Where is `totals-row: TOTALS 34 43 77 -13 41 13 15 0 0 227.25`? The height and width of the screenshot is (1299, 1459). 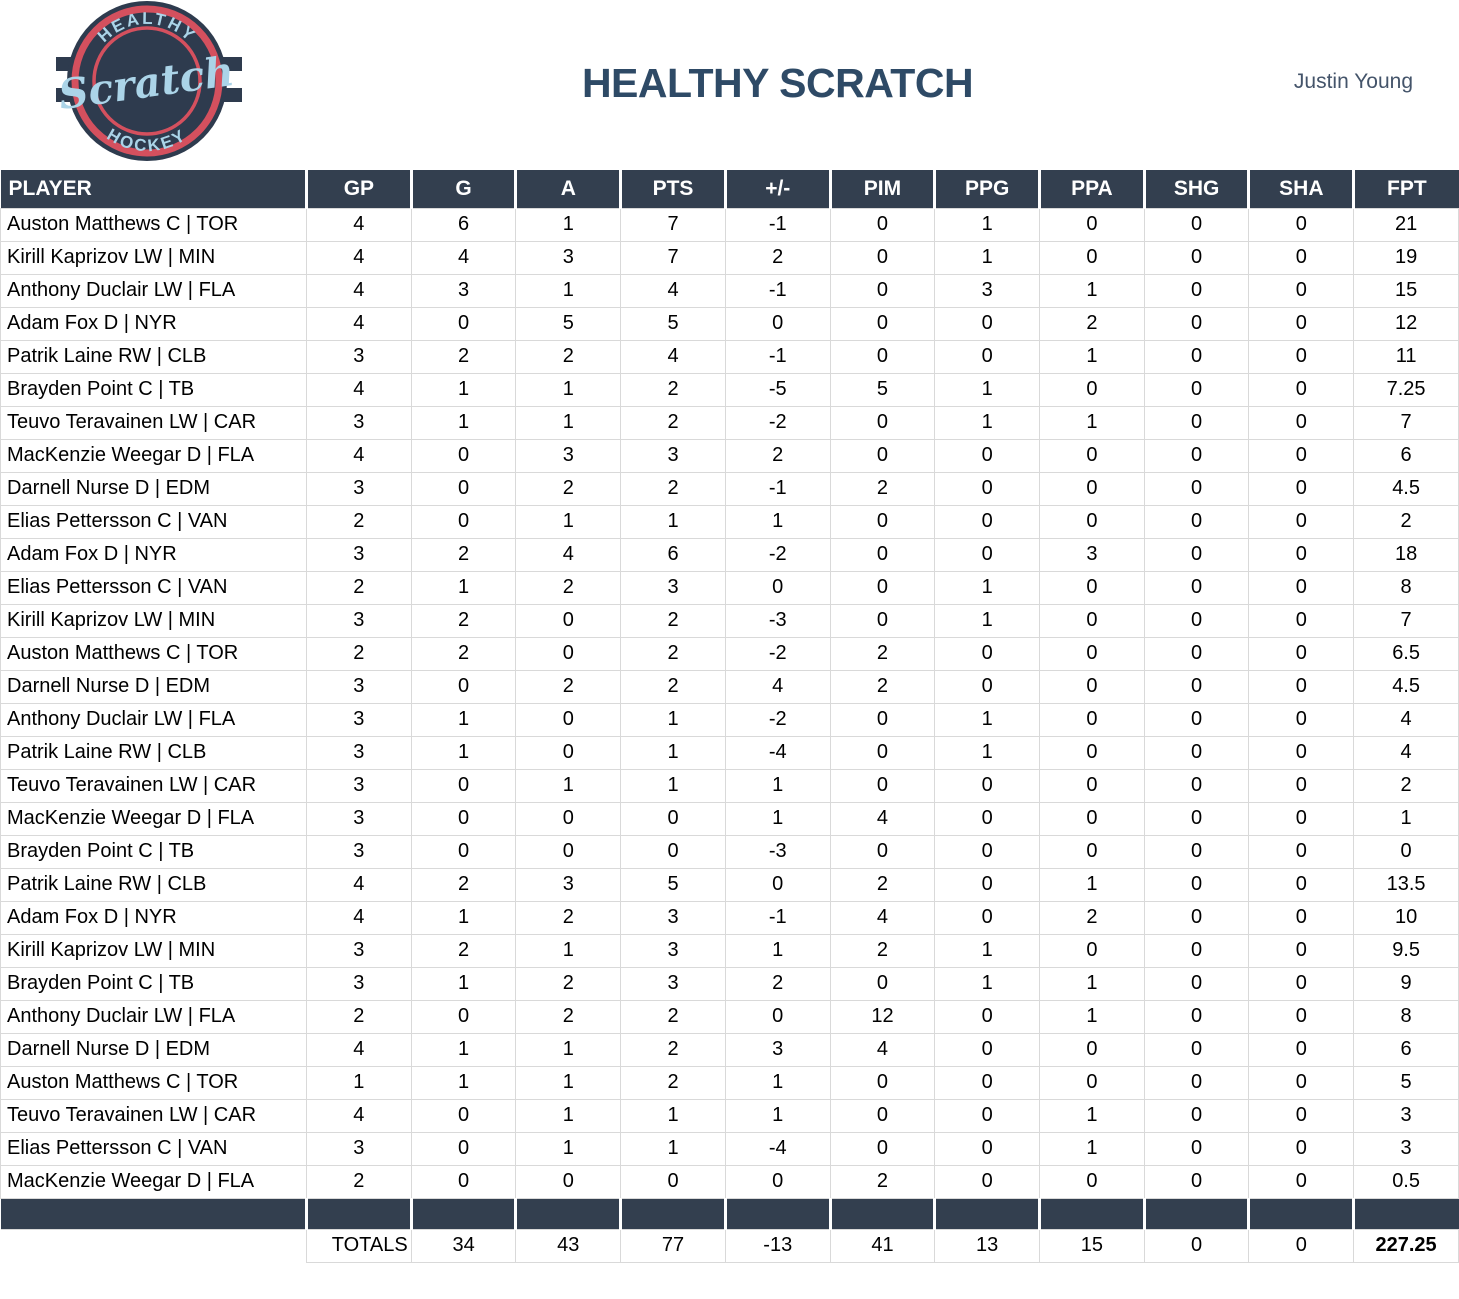
totals-row: TOTALS 34 43 77 -13 41 13 15 0 0 227.25 is located at coordinates (729, 1245).